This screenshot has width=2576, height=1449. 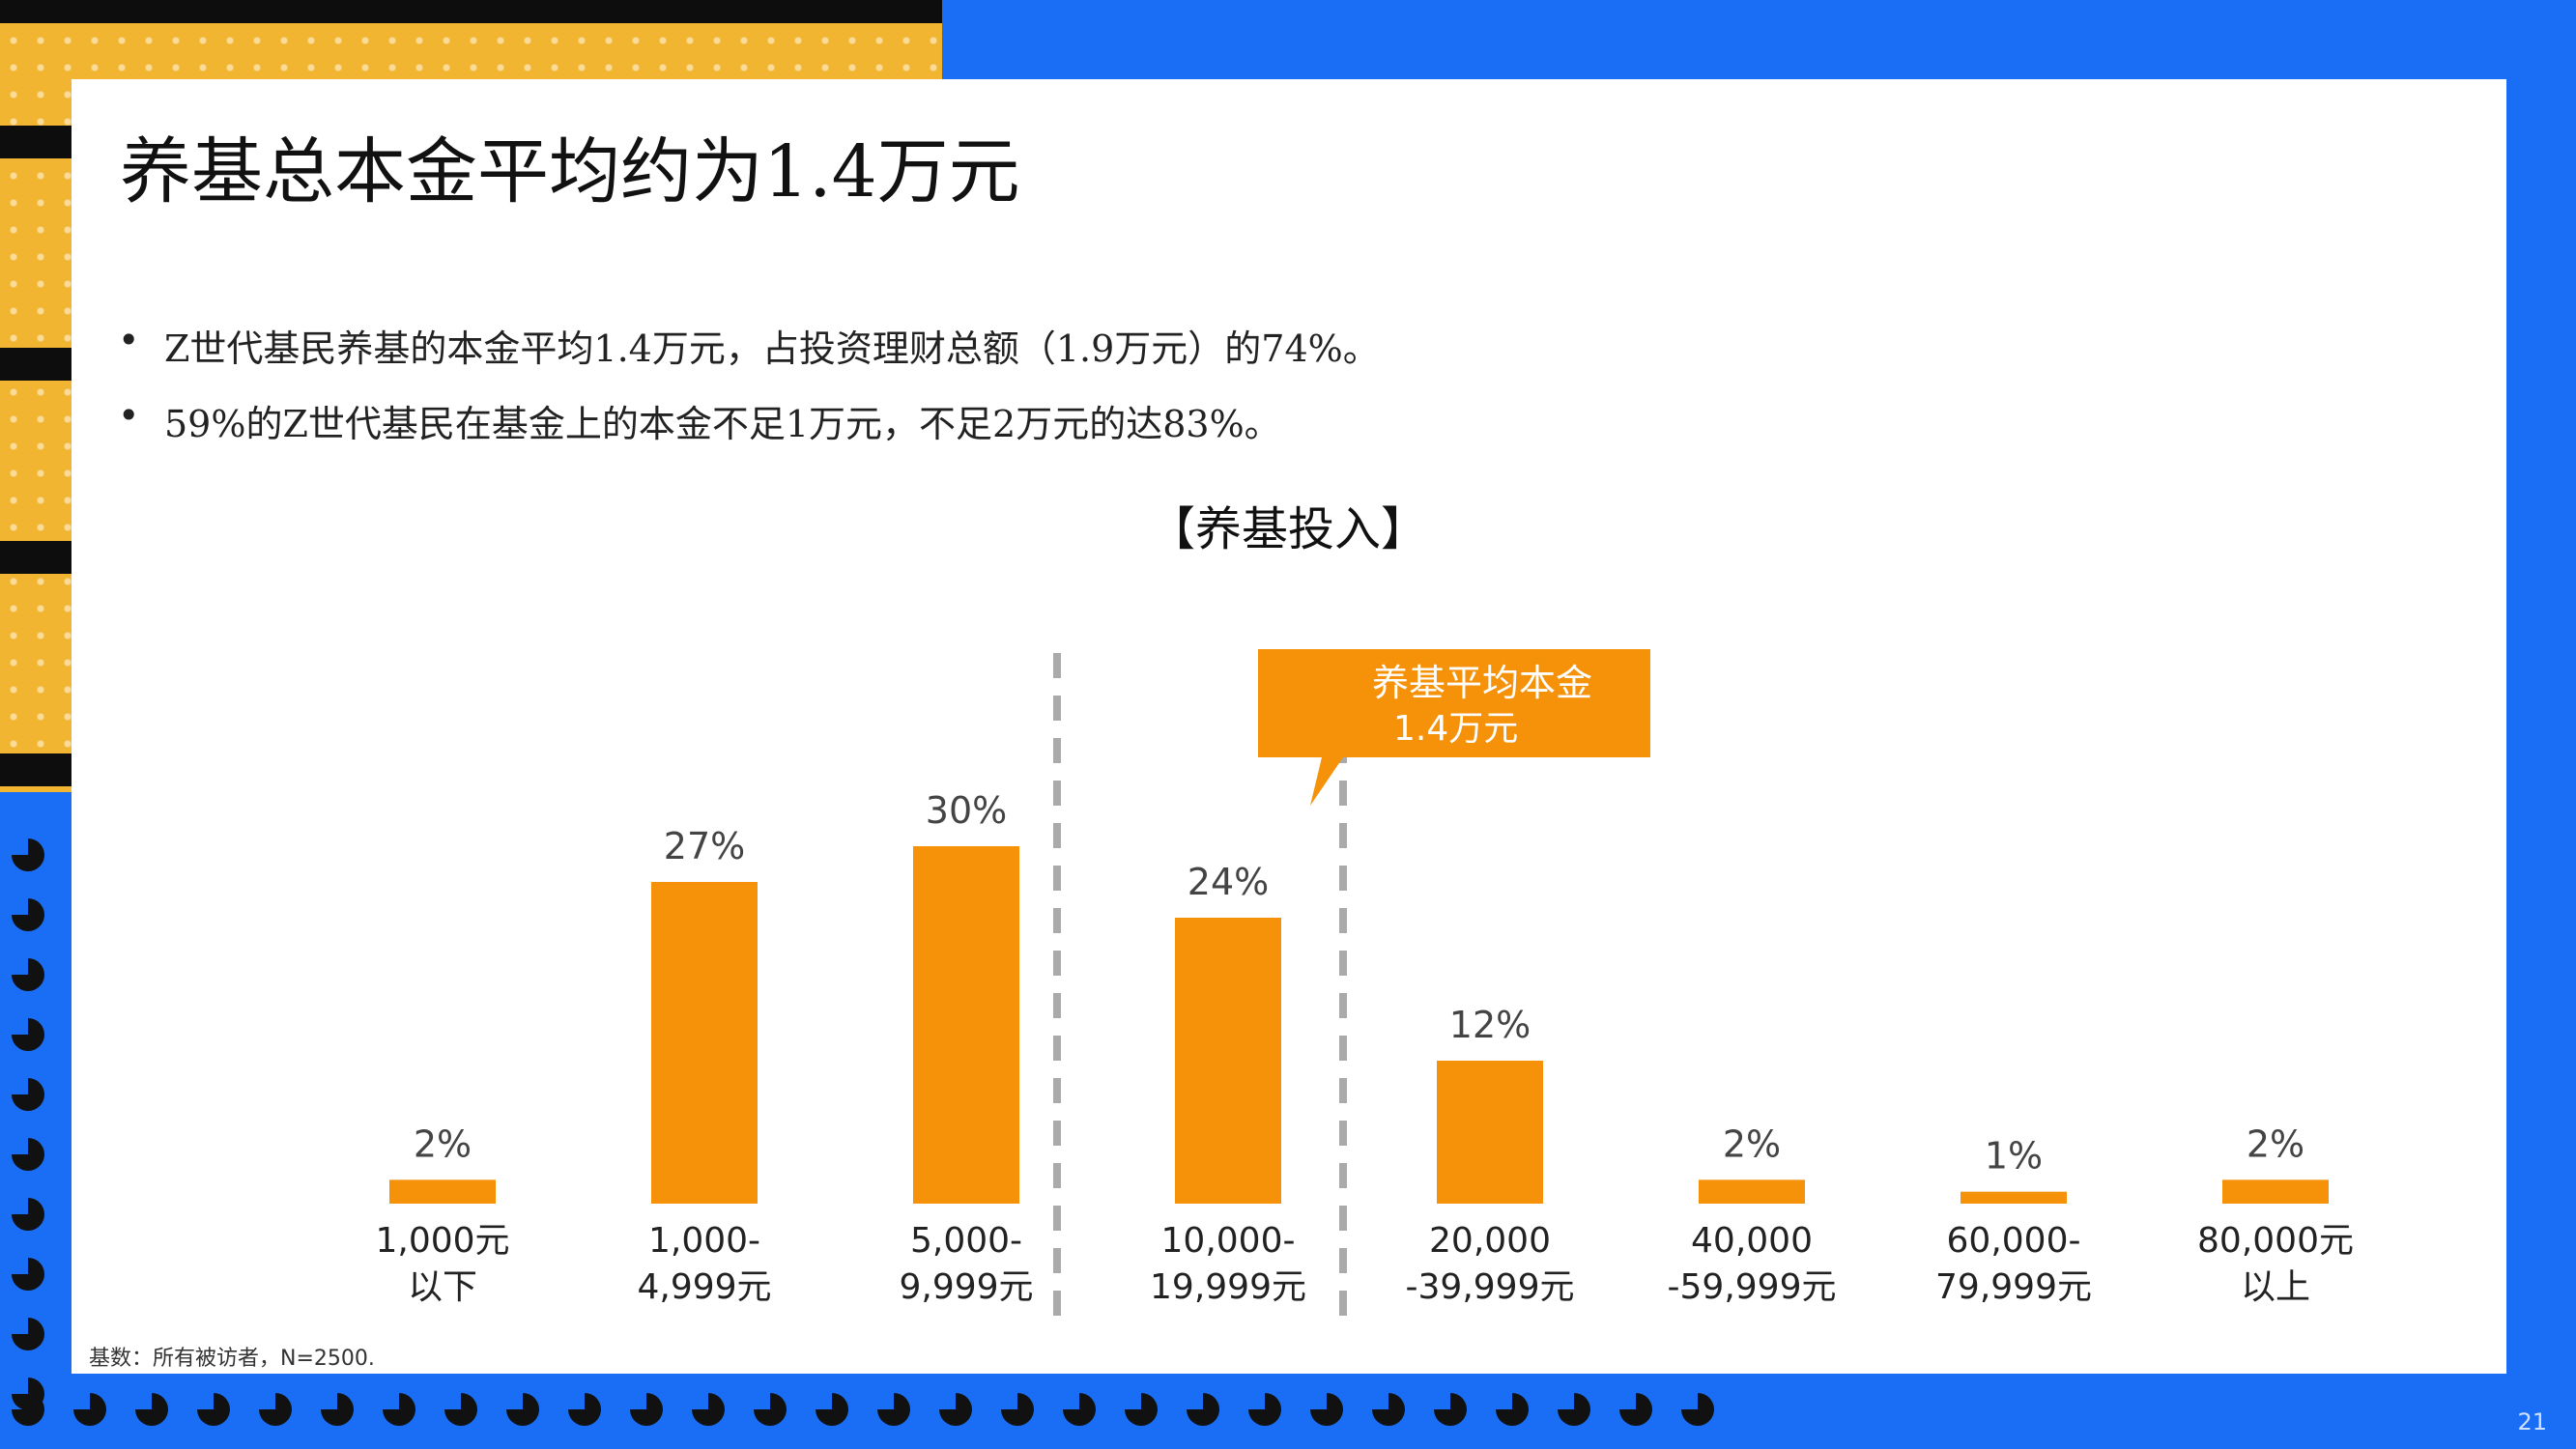 What do you see at coordinates (570, 171) in the screenshot?
I see `slide-title: 养基总本金平均约为1.4万元` at bounding box center [570, 171].